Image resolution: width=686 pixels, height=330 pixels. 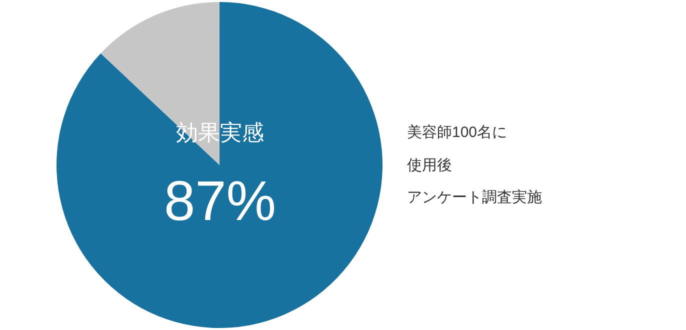 I want to click on text: 使用後, so click(x=429, y=165).